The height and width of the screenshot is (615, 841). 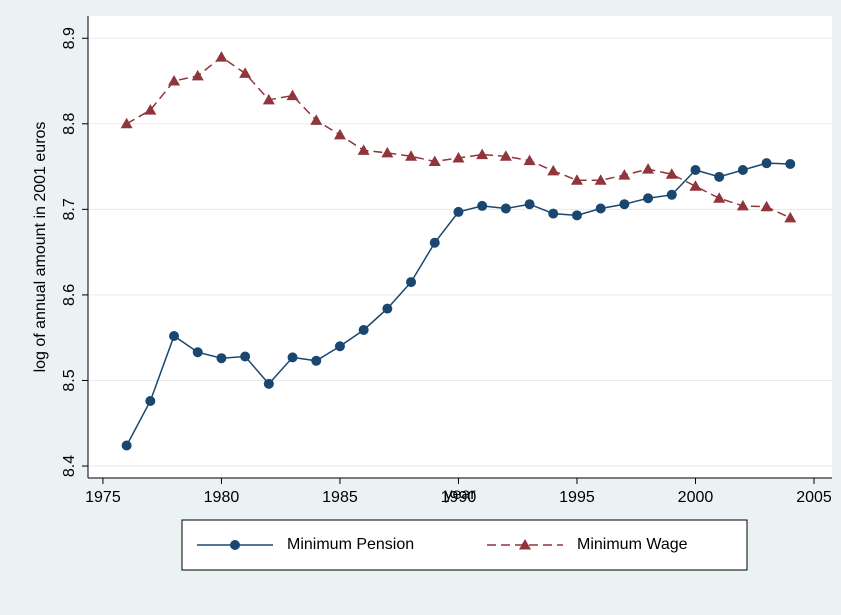 I want to click on legend: Minimum Pension Minimum Wage, so click(x=464, y=545).